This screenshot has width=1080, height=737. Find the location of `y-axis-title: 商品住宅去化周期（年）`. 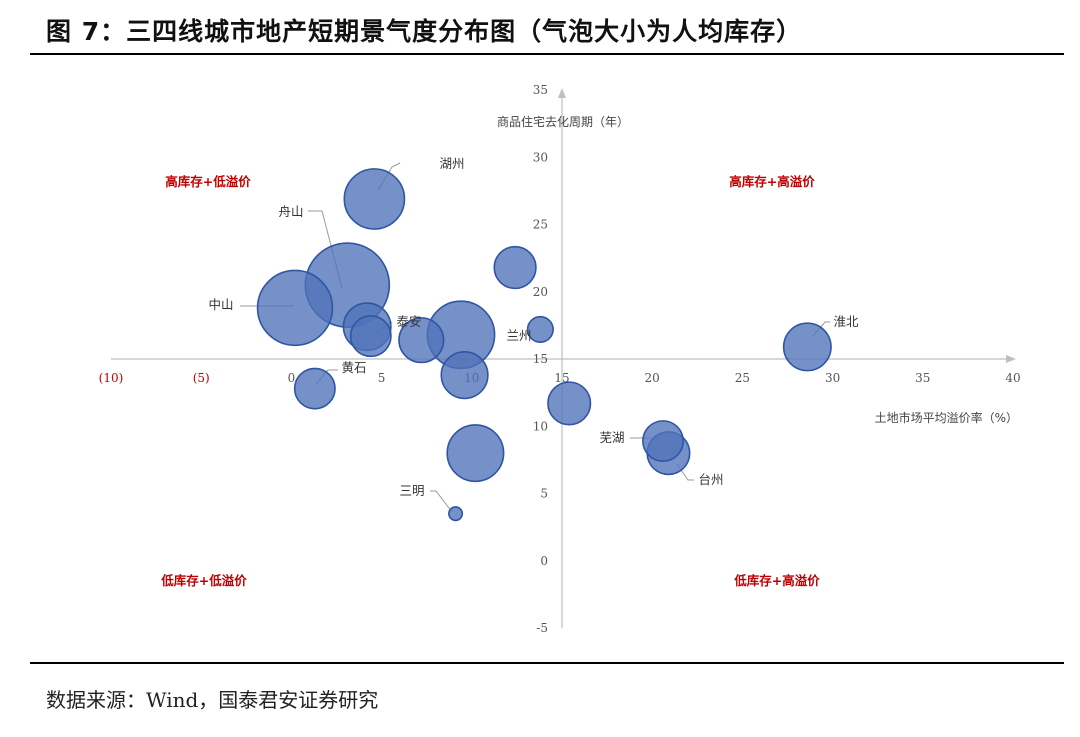

y-axis-title: 商品住宅去化周期（年） is located at coordinates (563, 121).